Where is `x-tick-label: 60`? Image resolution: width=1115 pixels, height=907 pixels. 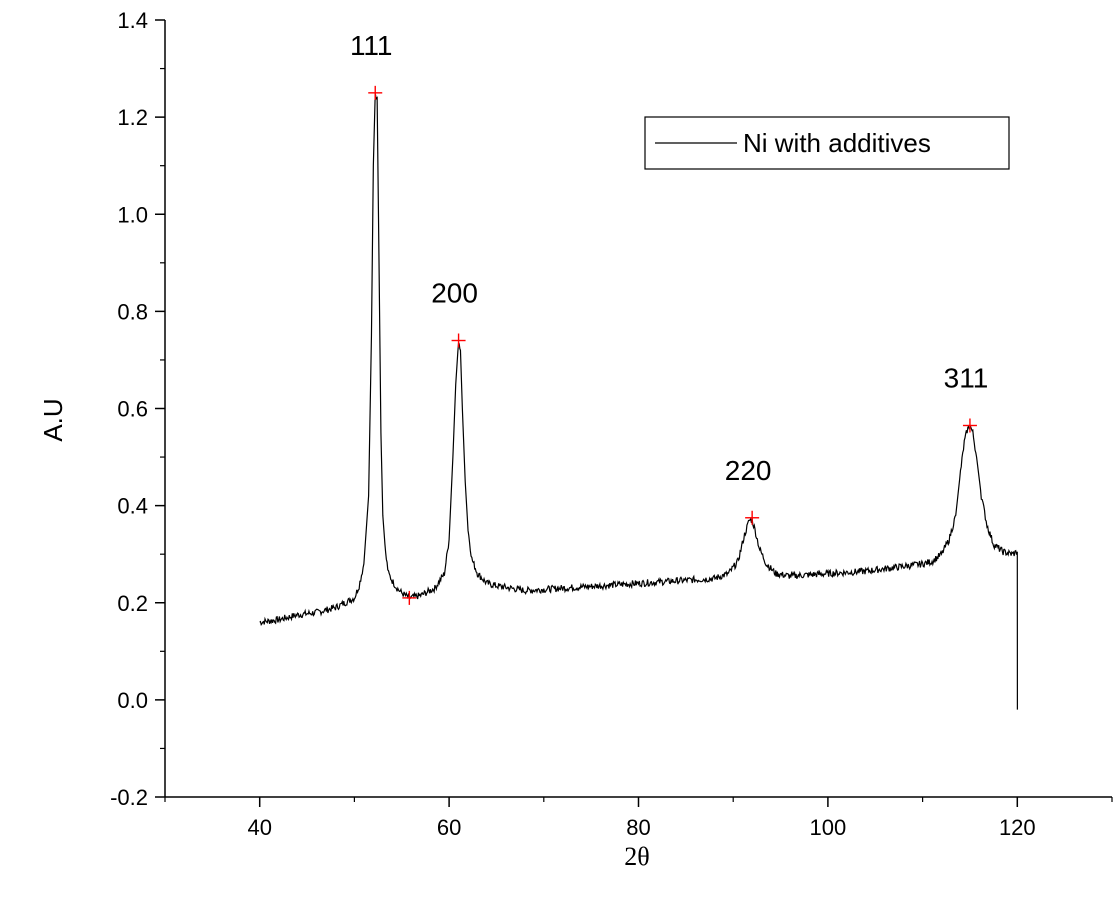 x-tick-label: 60 is located at coordinates (449, 827).